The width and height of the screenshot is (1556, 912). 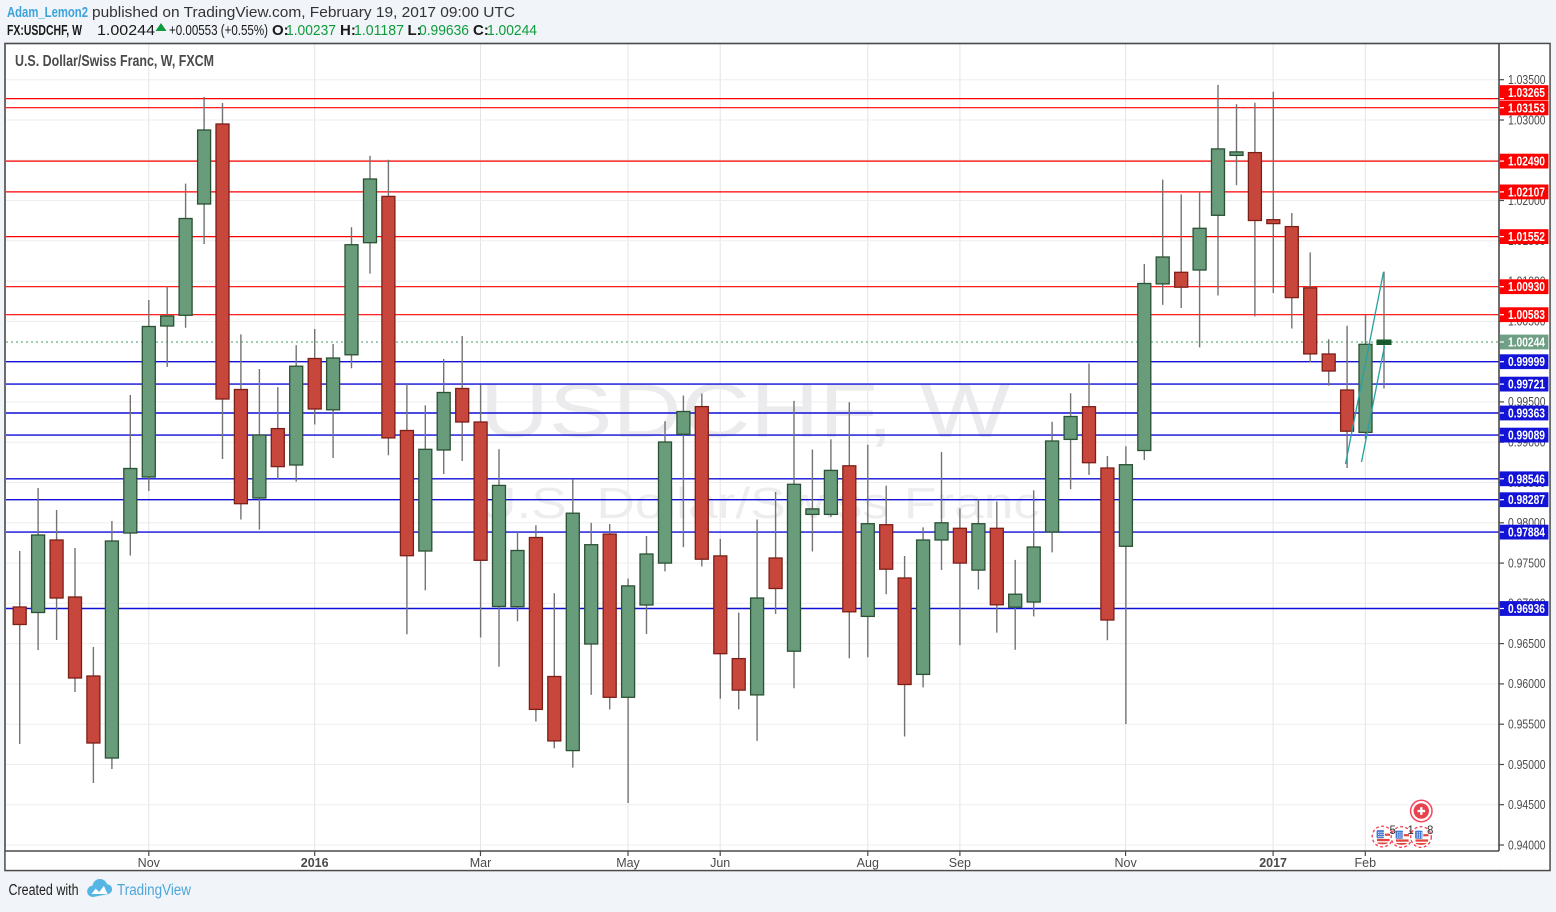 I want to click on svg-text: 0.96000, so click(x=1527, y=684).